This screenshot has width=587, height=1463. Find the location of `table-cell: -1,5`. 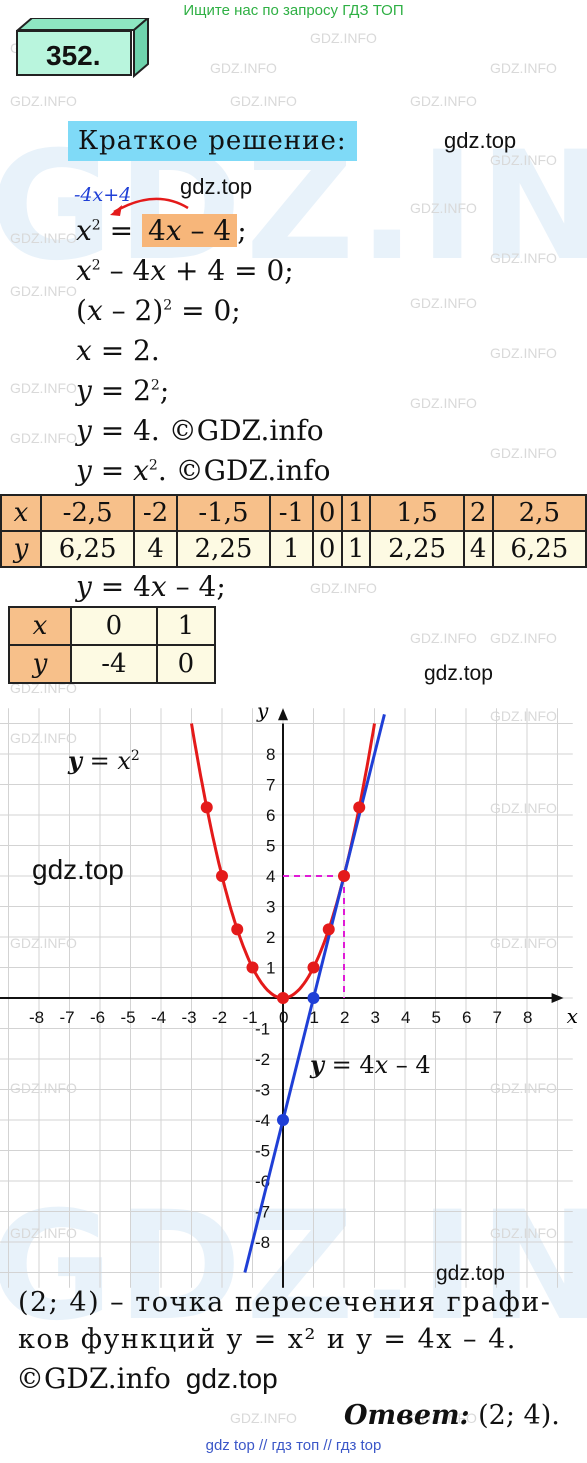

table-cell: -1,5 is located at coordinates (223, 513).